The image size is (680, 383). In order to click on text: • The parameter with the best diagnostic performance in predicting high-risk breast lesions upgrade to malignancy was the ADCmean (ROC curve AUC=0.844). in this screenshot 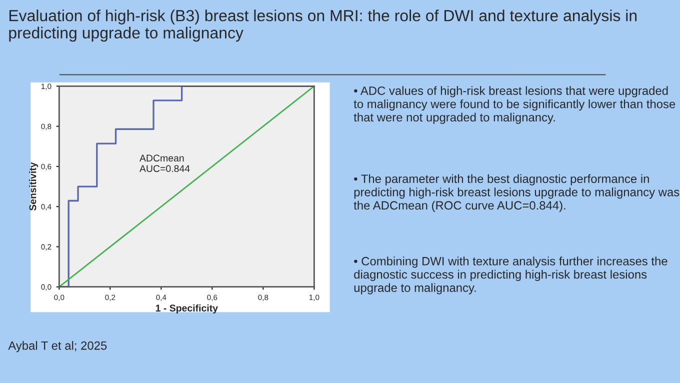, I will do `click(517, 193)`.